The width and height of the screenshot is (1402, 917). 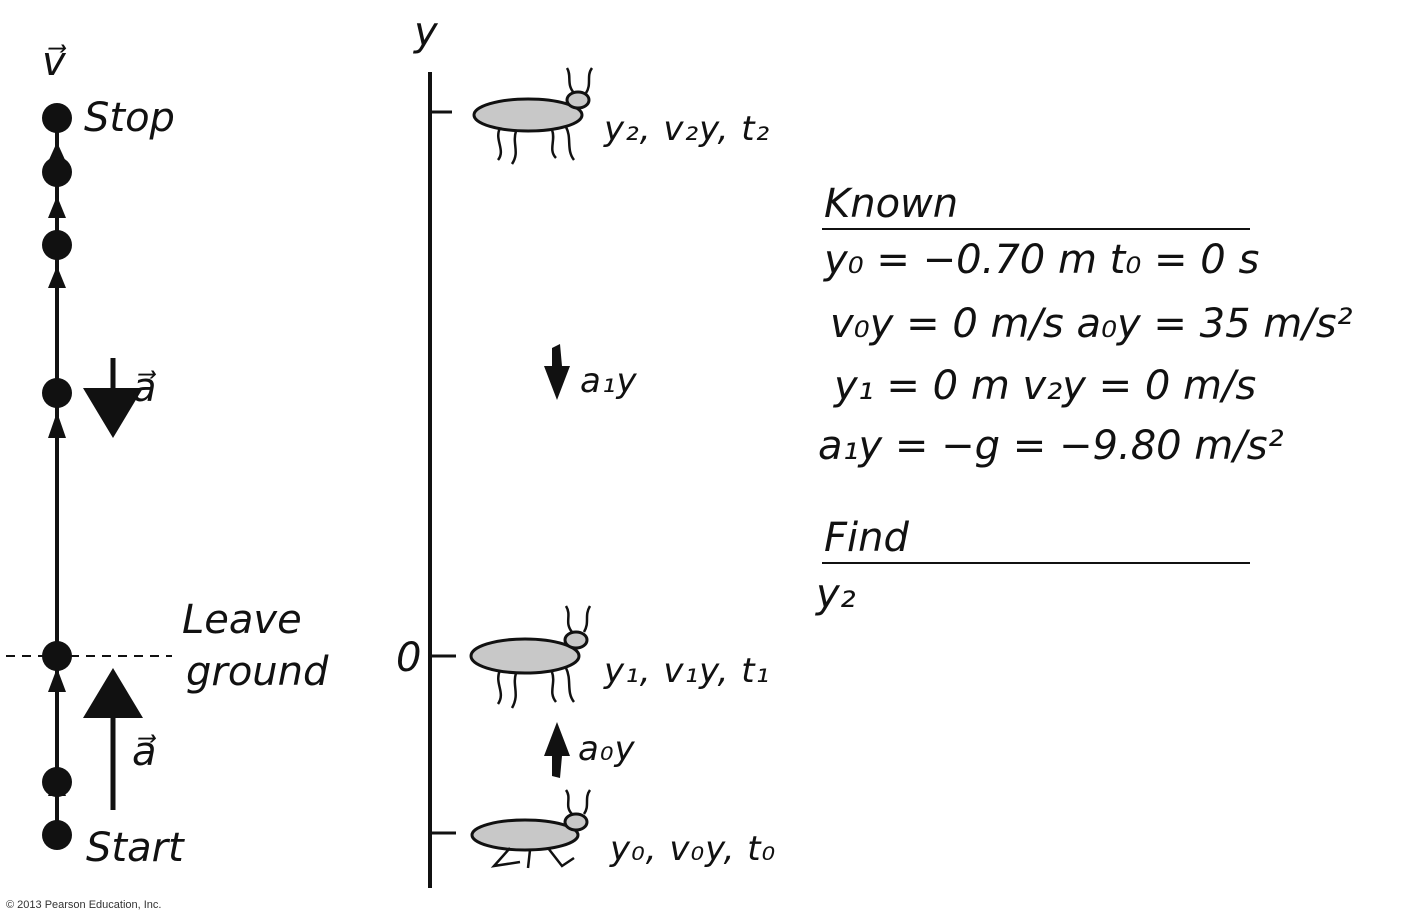 I want to click on dot-start, so click(x=57, y=835).